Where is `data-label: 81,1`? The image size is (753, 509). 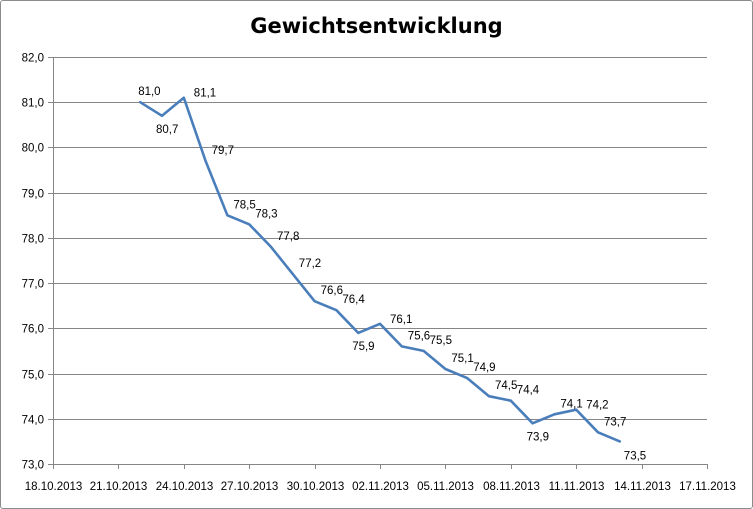
data-label: 81,1 is located at coordinates (205, 94).